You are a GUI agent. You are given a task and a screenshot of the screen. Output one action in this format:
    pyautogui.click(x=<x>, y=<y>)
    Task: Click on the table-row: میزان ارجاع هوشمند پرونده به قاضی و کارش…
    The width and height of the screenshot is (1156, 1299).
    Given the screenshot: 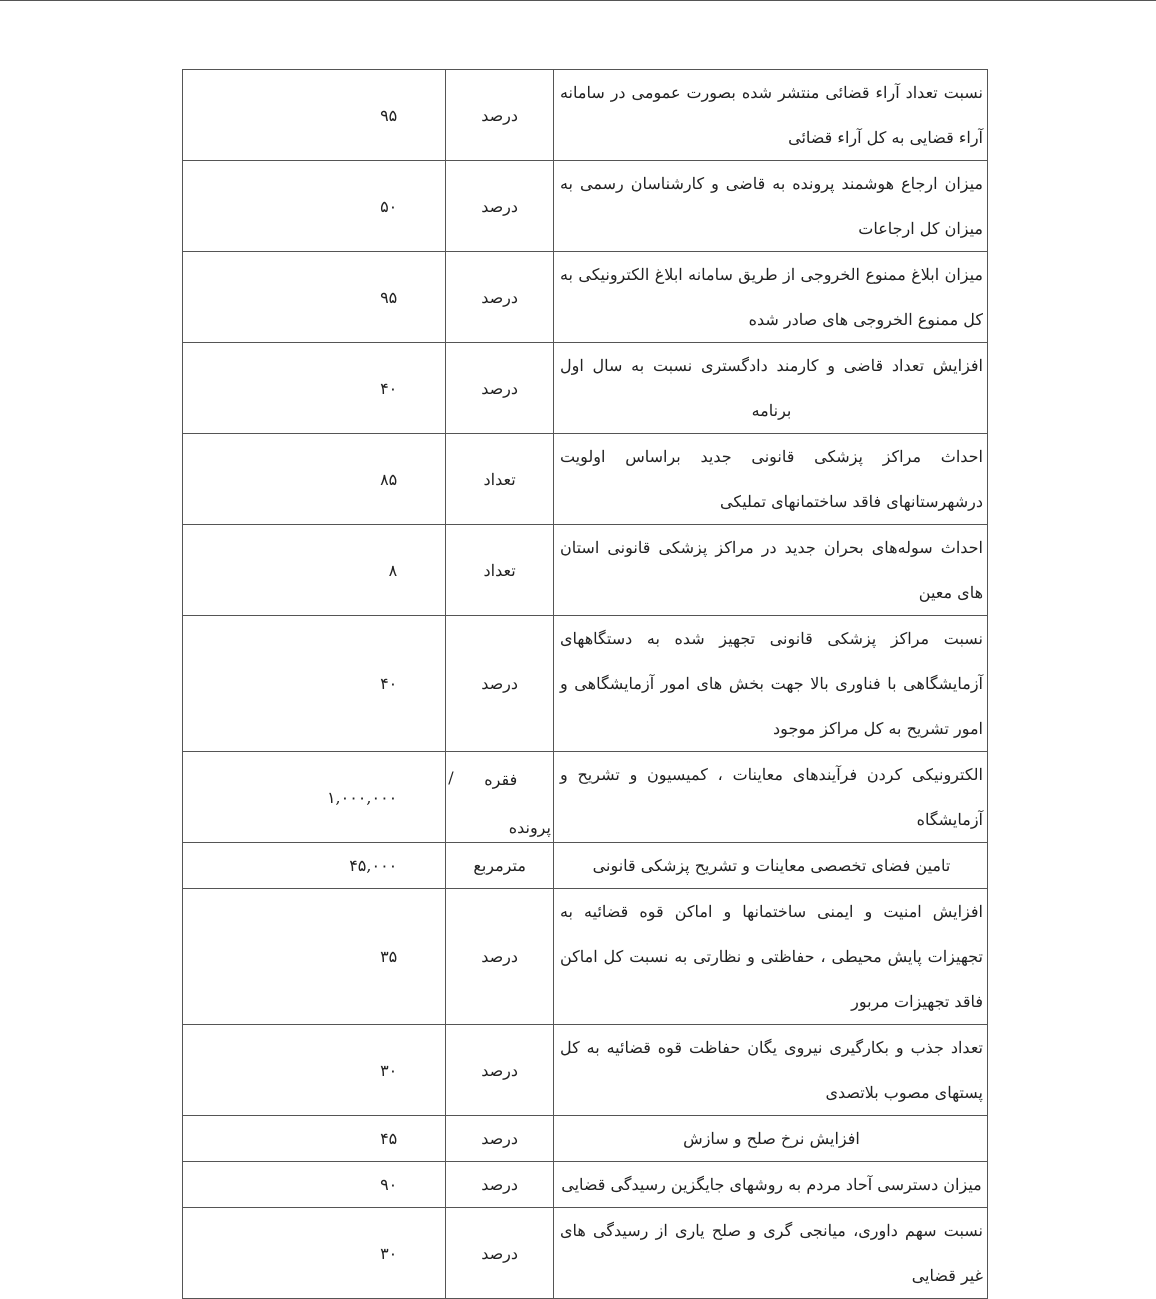 What is the action you would take?
    pyautogui.click(x=585, y=206)
    